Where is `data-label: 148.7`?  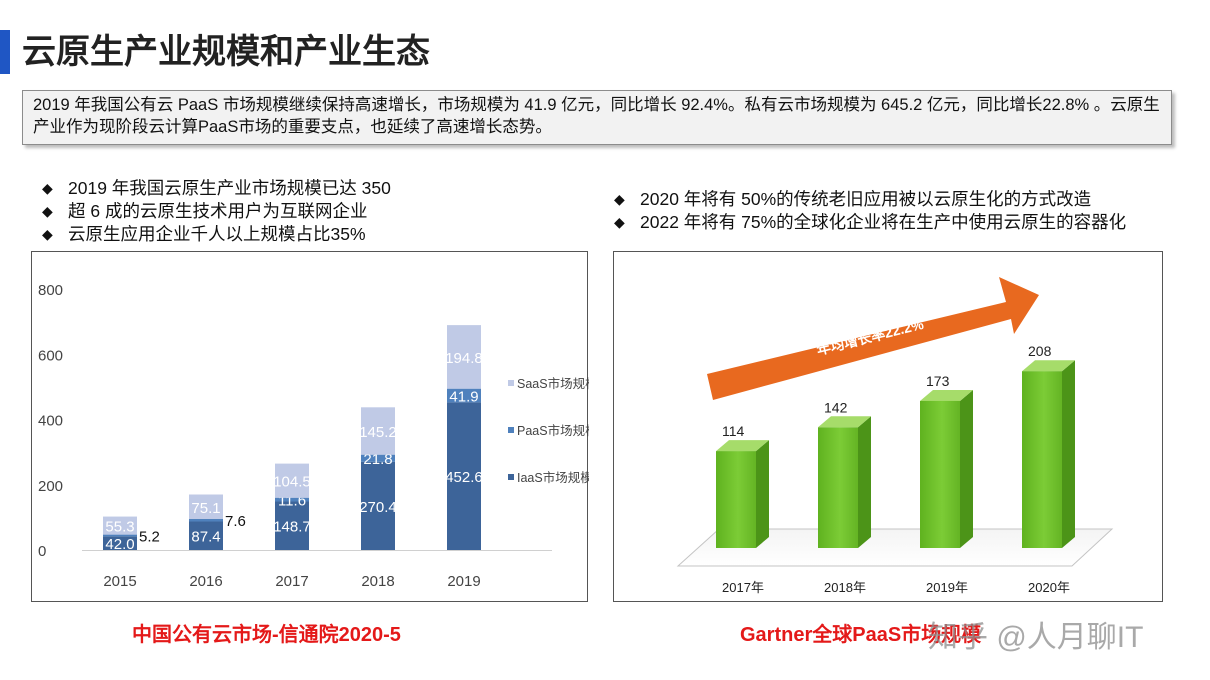
data-label: 148.7 is located at coordinates (292, 527).